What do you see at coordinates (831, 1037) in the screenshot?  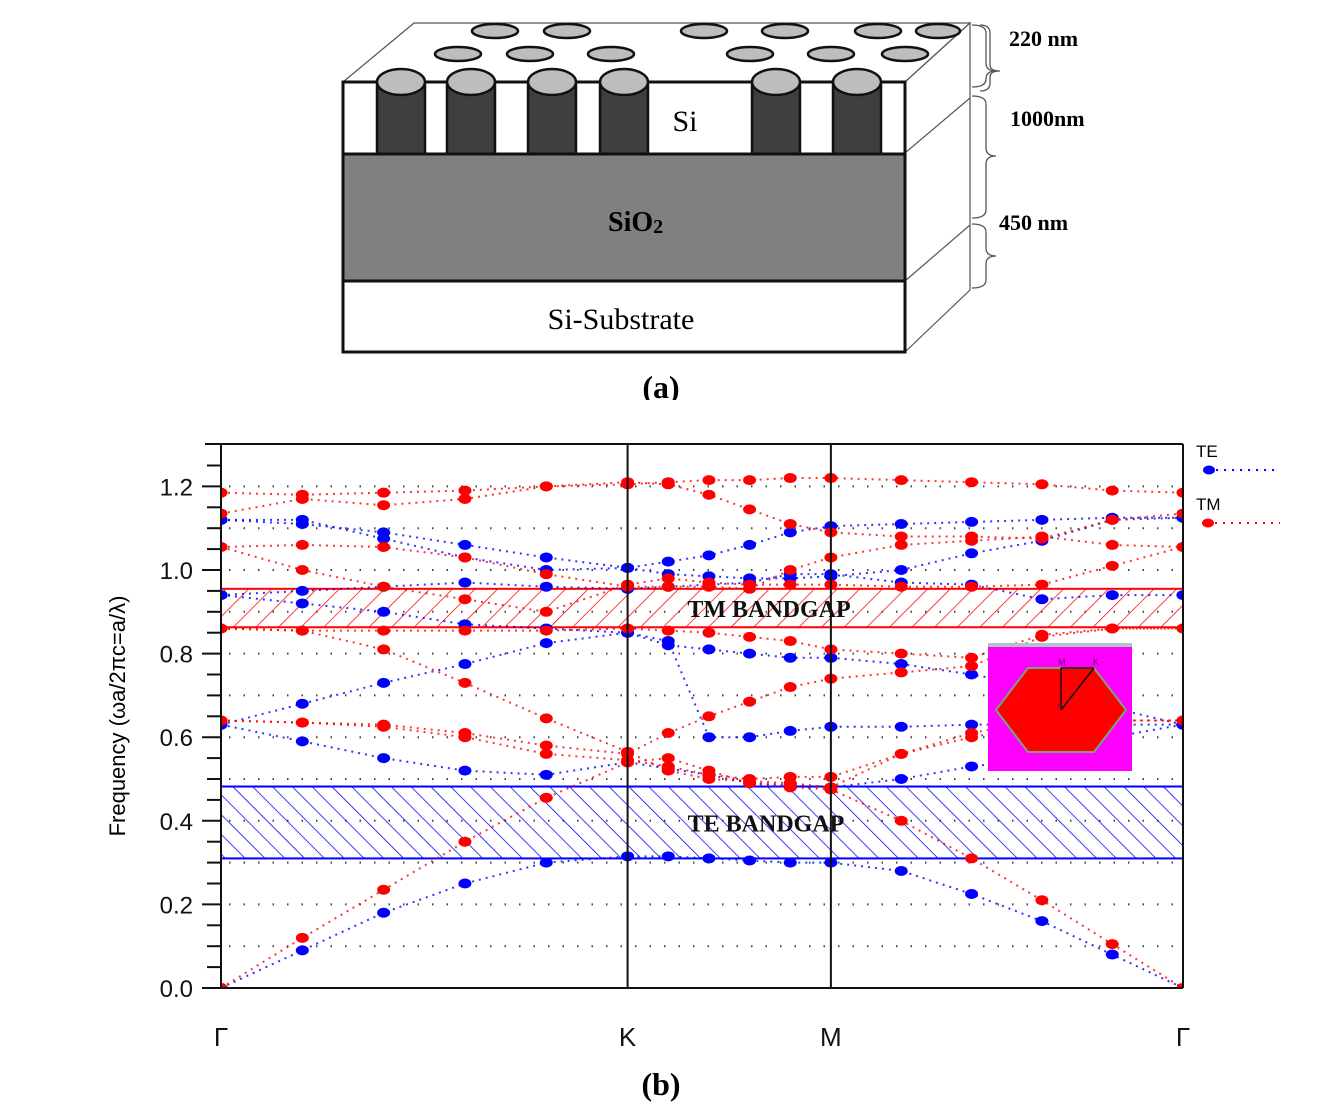 I see `x-tick-label: M` at bounding box center [831, 1037].